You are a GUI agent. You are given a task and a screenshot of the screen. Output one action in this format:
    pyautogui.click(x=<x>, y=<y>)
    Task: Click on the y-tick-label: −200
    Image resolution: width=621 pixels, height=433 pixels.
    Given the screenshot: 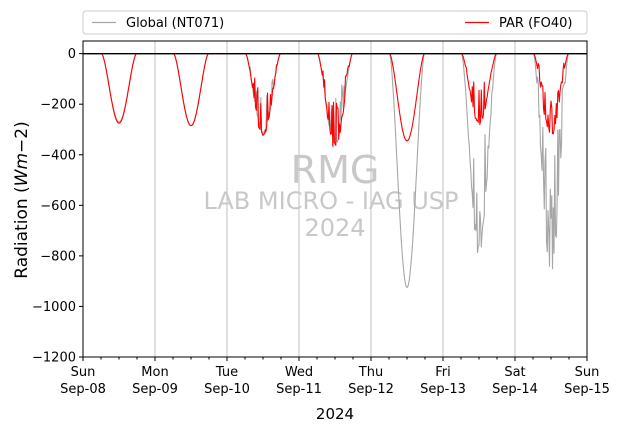 What is the action you would take?
    pyautogui.click(x=58, y=105)
    